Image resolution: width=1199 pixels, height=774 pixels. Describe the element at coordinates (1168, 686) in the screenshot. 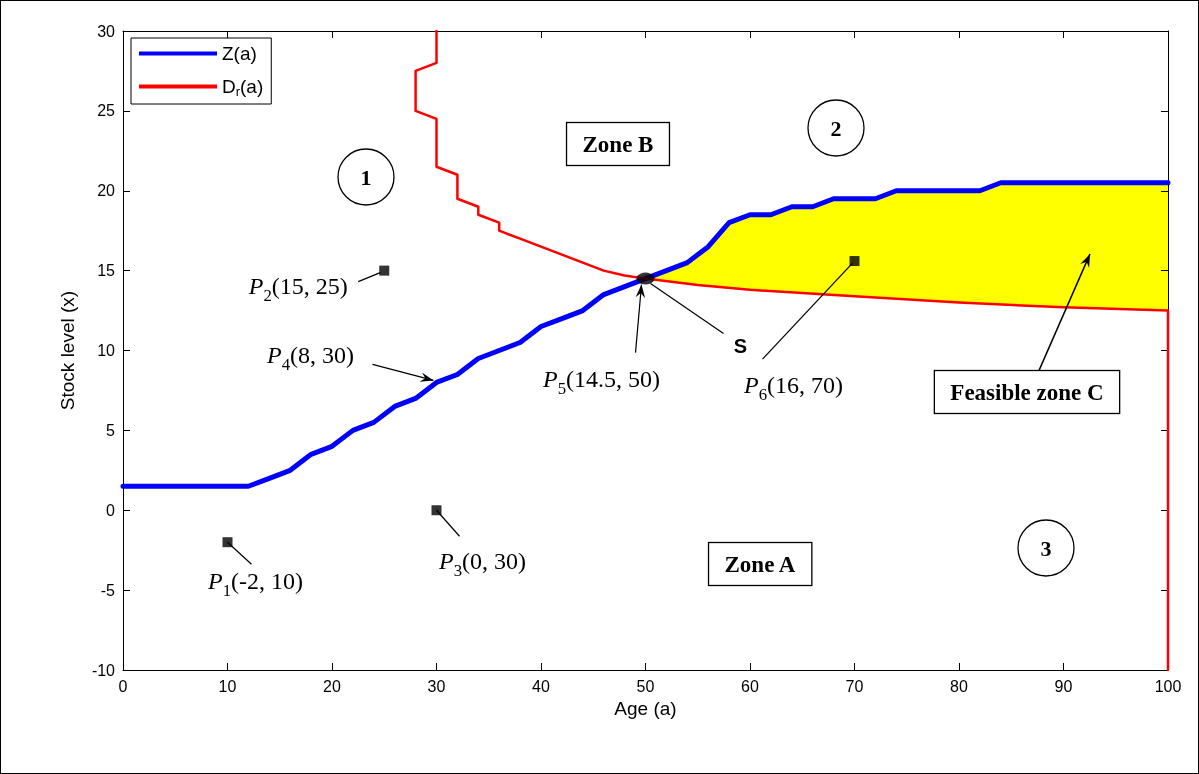

I see `x-tick-label: 100` at that location.